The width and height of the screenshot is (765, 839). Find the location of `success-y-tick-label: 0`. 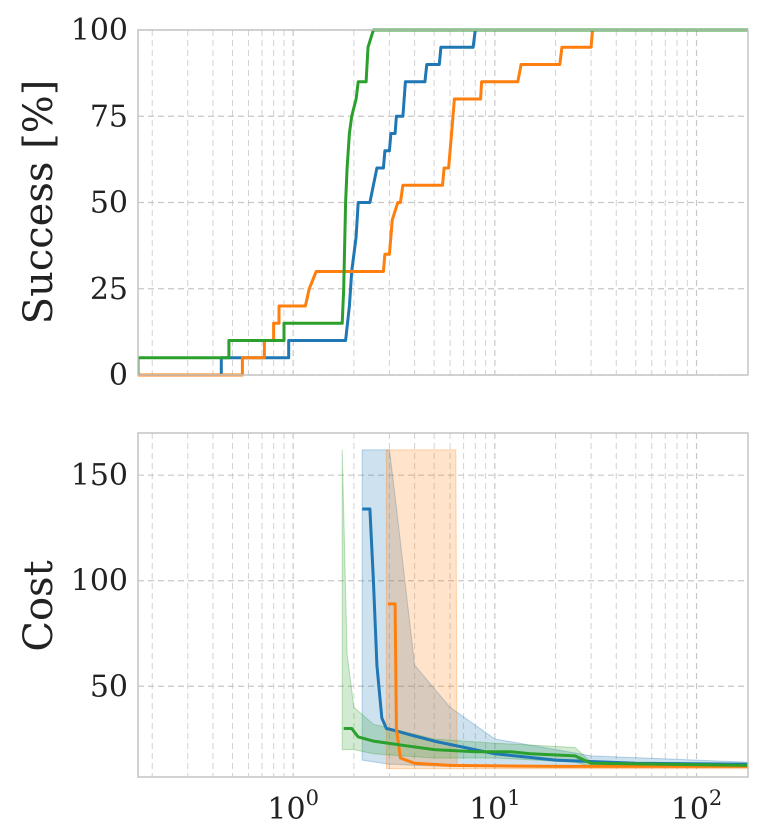

success-y-tick-label: 0 is located at coordinates (118, 375).